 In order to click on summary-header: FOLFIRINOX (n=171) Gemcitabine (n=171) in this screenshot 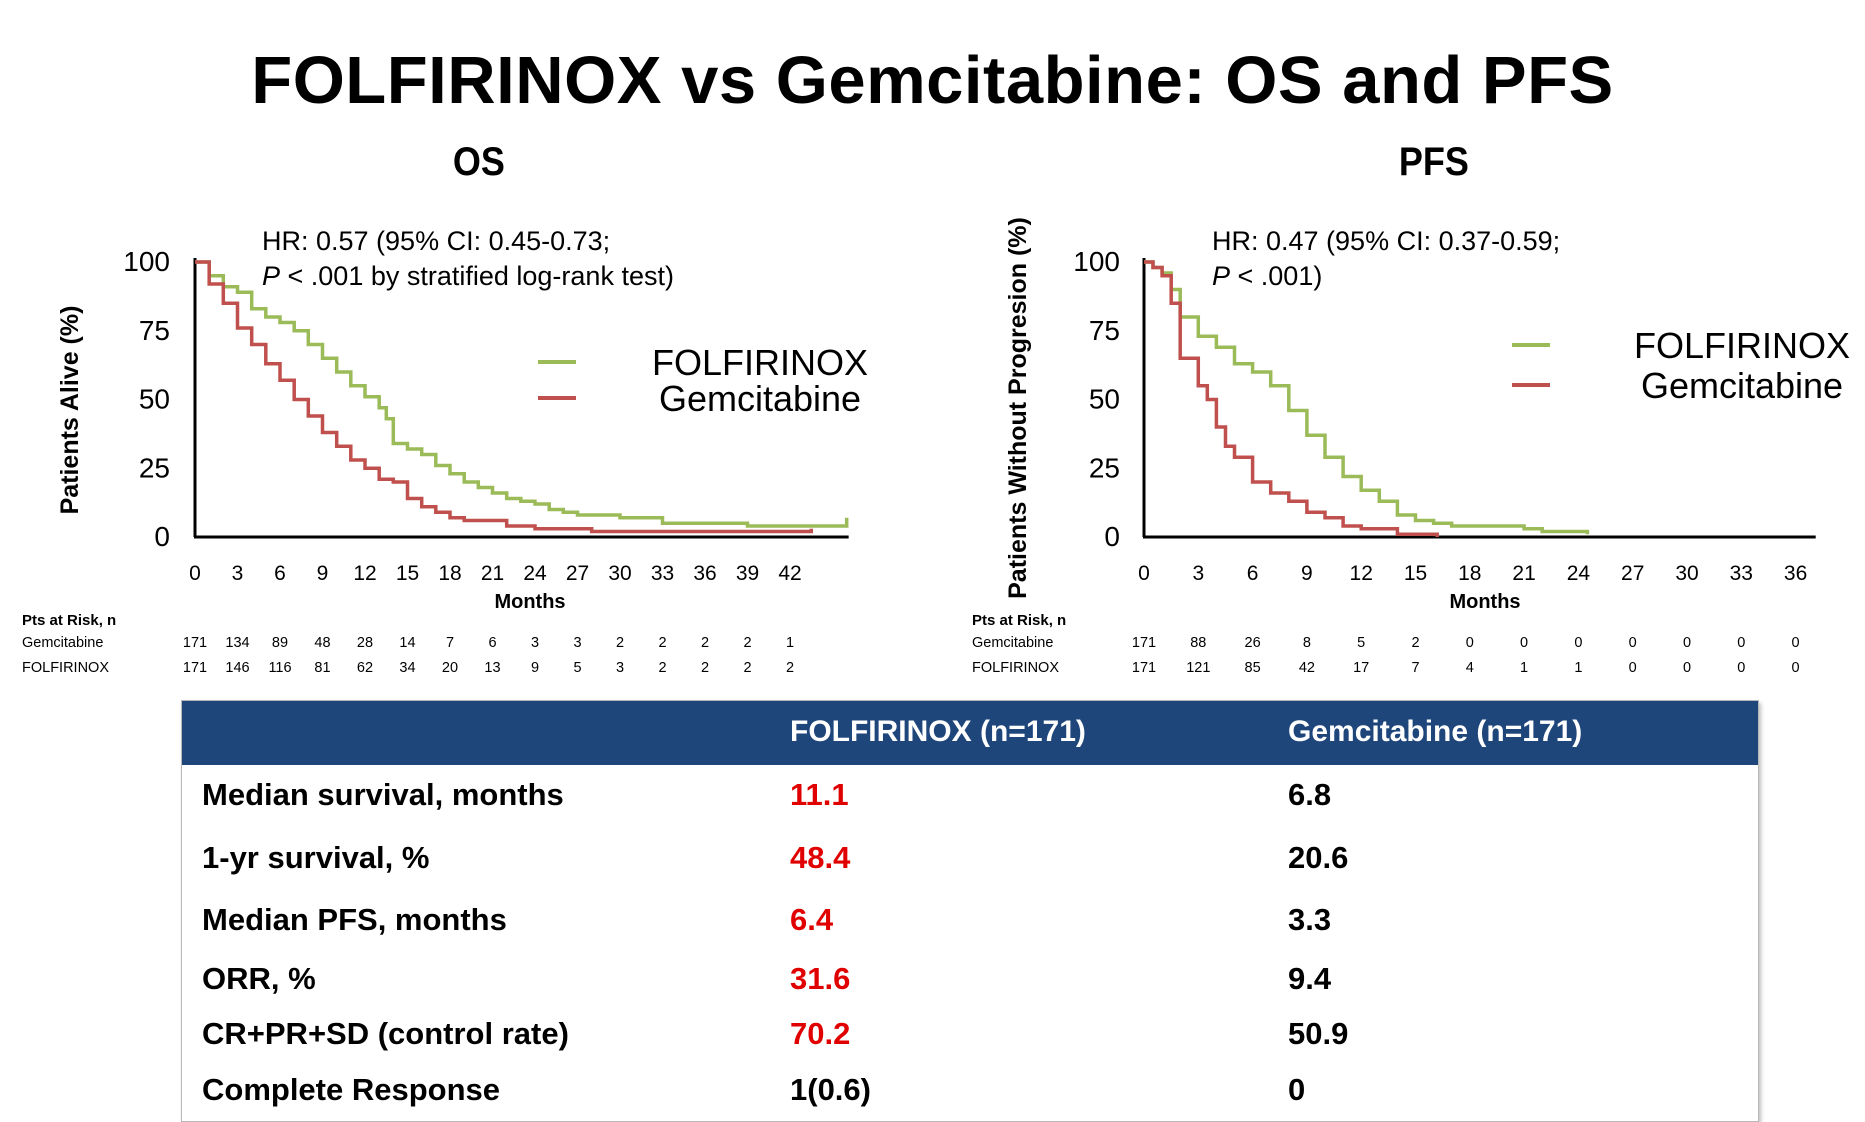, I will do `click(970, 733)`.